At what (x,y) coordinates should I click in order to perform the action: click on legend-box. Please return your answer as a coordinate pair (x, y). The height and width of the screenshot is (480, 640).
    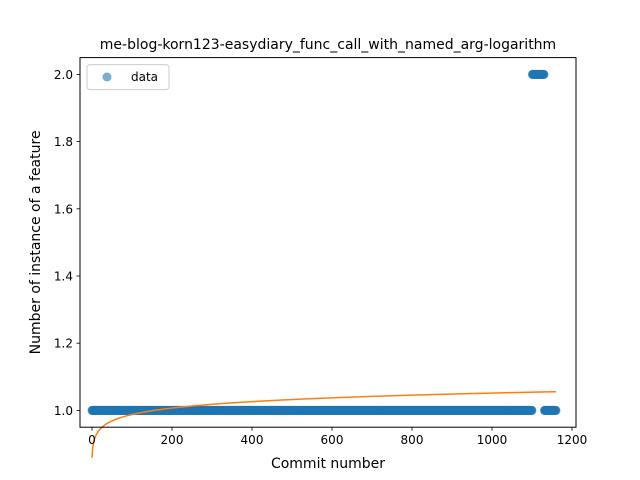
    Looking at the image, I should click on (128, 77).